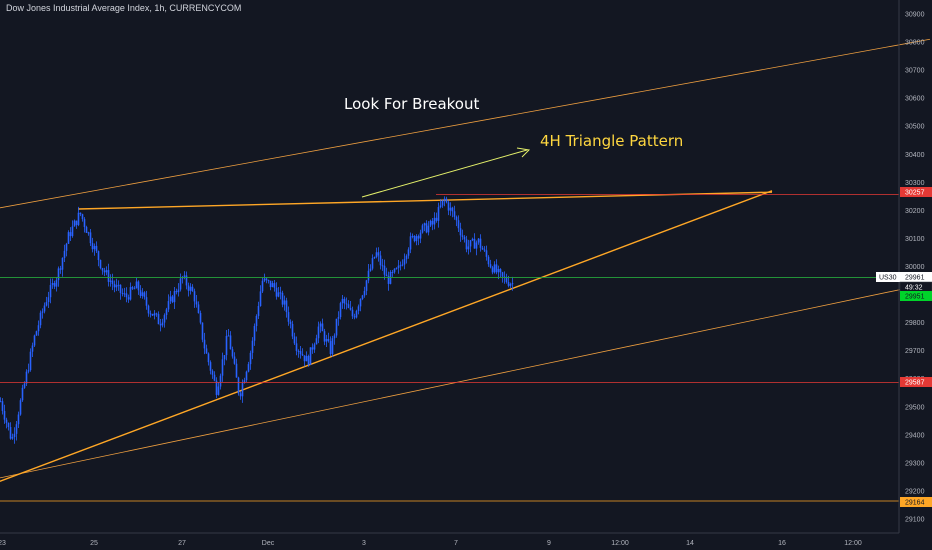 Image resolution: width=932 pixels, height=550 pixels. Describe the element at coordinates (411, 104) in the screenshot. I see `breakout-annotation: Look For Breakout` at that location.